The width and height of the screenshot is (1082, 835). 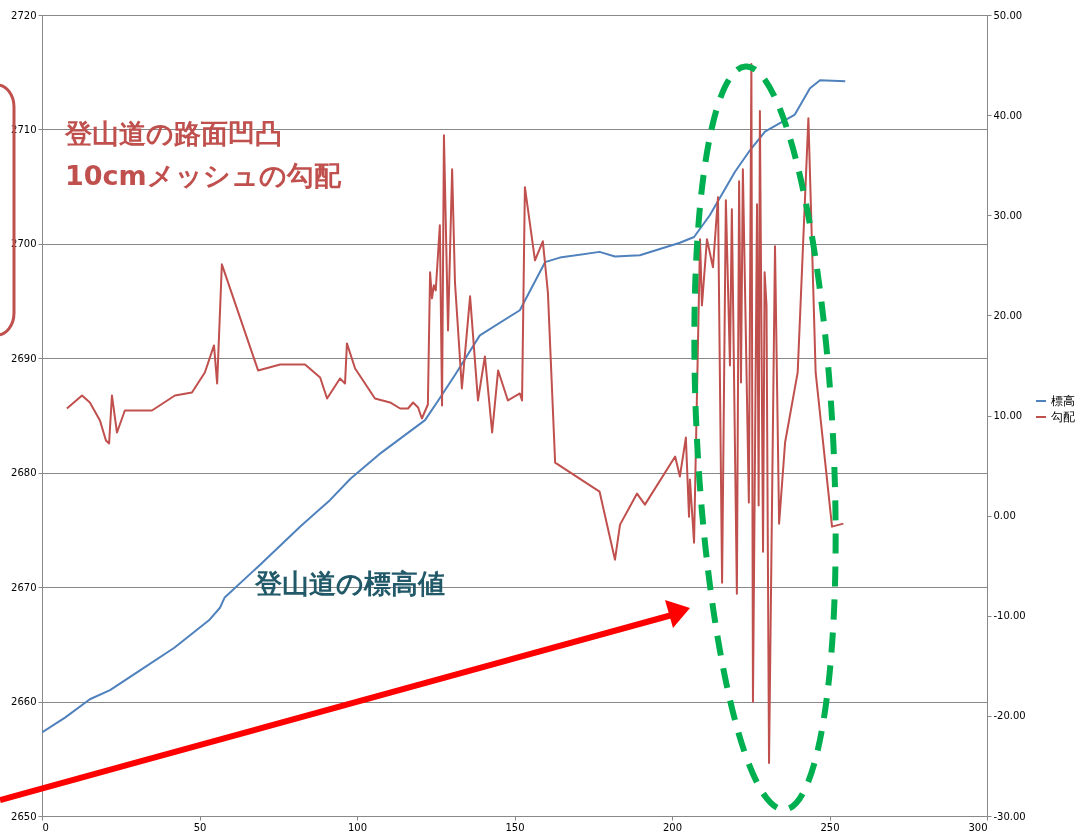 What do you see at coordinates (1063, 401) in the screenshot?
I see `legend-label: 標高` at bounding box center [1063, 401].